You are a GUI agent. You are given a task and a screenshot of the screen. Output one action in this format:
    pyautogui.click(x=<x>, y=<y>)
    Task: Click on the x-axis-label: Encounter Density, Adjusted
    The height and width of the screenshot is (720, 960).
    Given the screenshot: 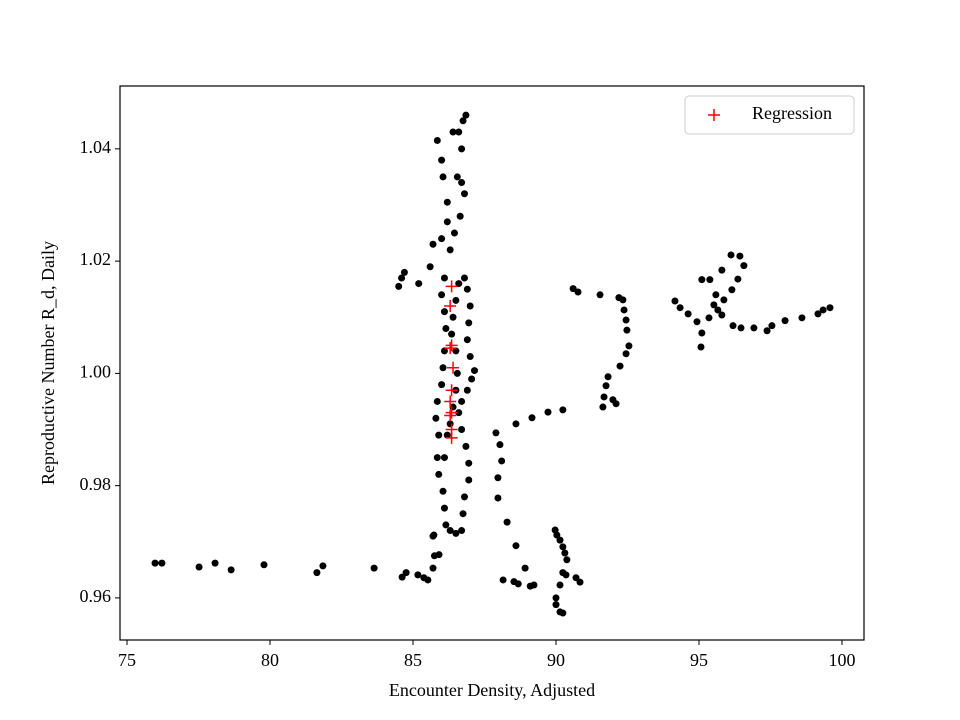 What is the action you would take?
    pyautogui.click(x=492, y=690)
    